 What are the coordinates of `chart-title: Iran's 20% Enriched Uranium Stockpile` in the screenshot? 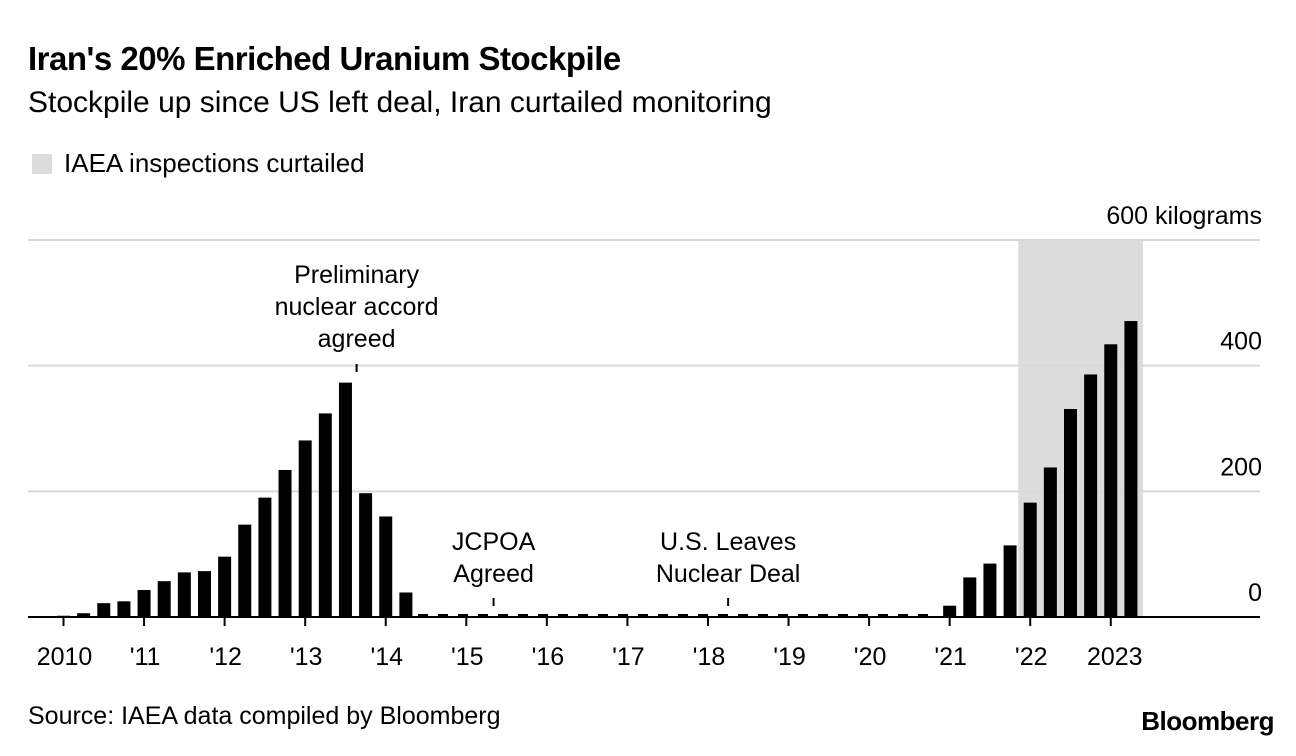 It's located at (324, 58).